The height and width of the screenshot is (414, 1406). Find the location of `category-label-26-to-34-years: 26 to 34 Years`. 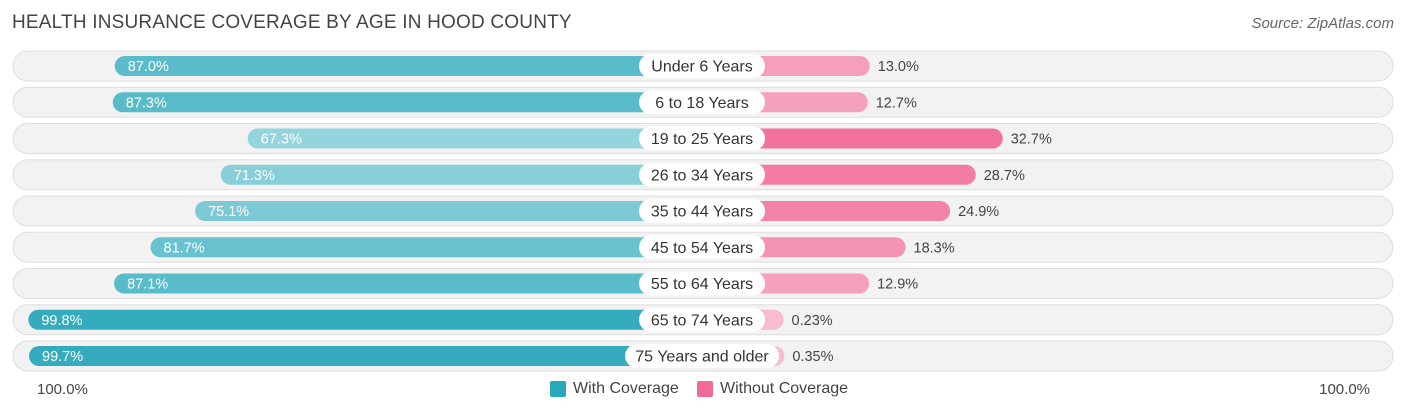

category-label-26-to-34-years: 26 to 34 Years is located at coordinates (702, 175).